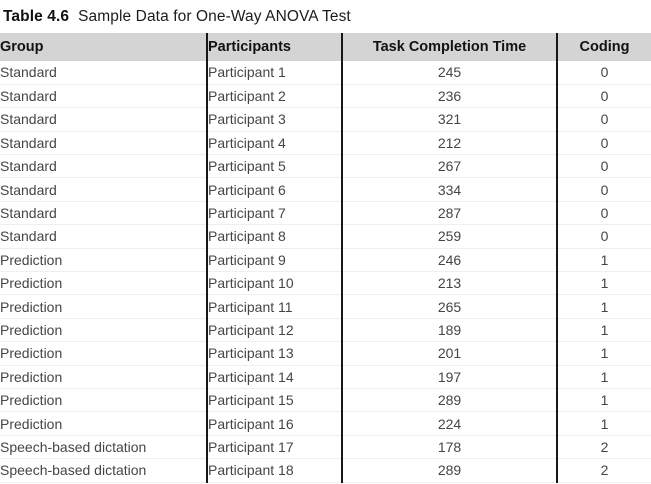 Image resolution: width=651 pixels, height=484 pixels. I want to click on table-row: Speech-based dictation Participant 18 289 2, so click(325, 470).